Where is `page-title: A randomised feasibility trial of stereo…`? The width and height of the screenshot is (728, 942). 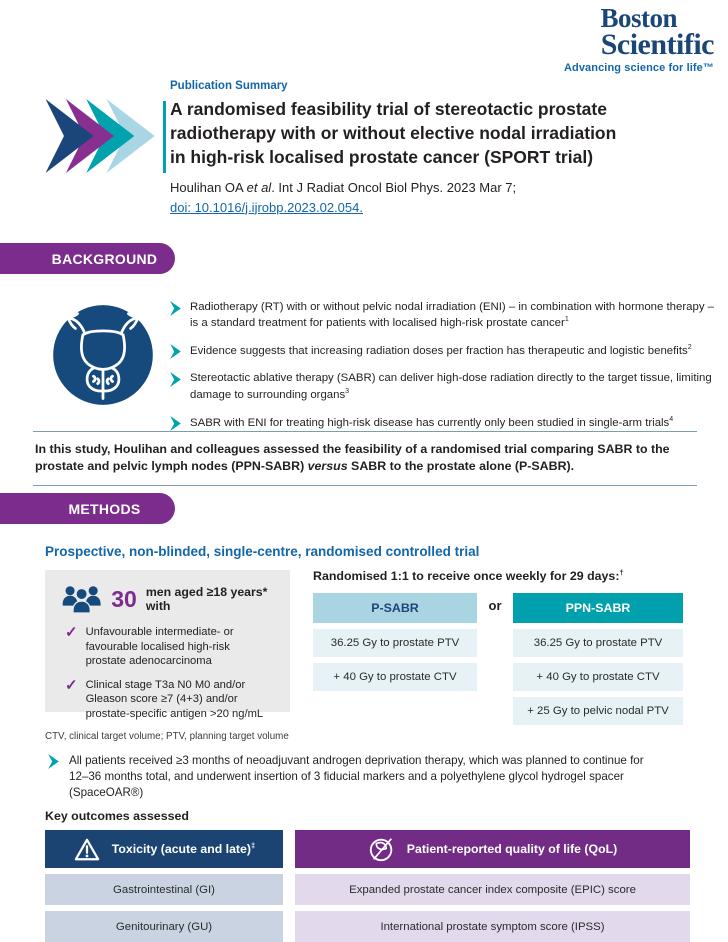 page-title: A randomised feasibility trial of stereo… is located at coordinates (444, 133).